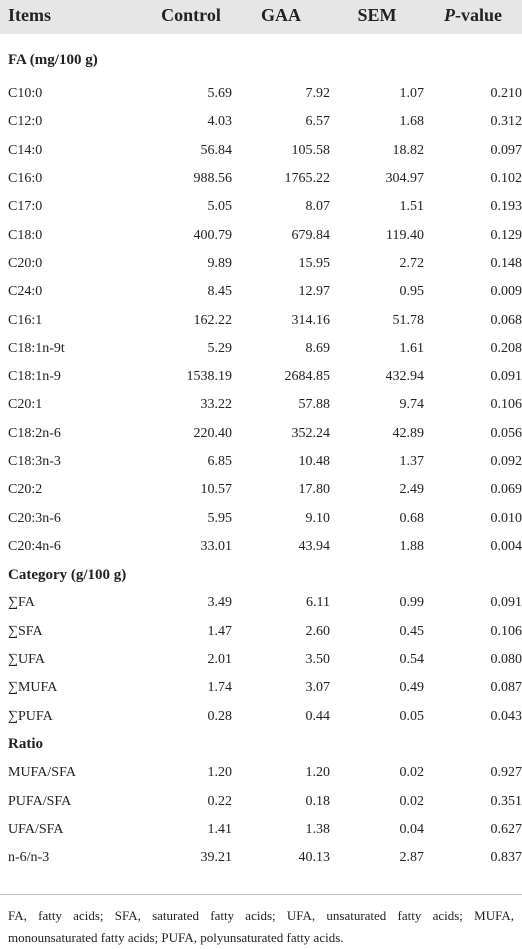 This screenshot has height=949, width=522. I want to click on value-cell: 0.208, so click(506, 348).